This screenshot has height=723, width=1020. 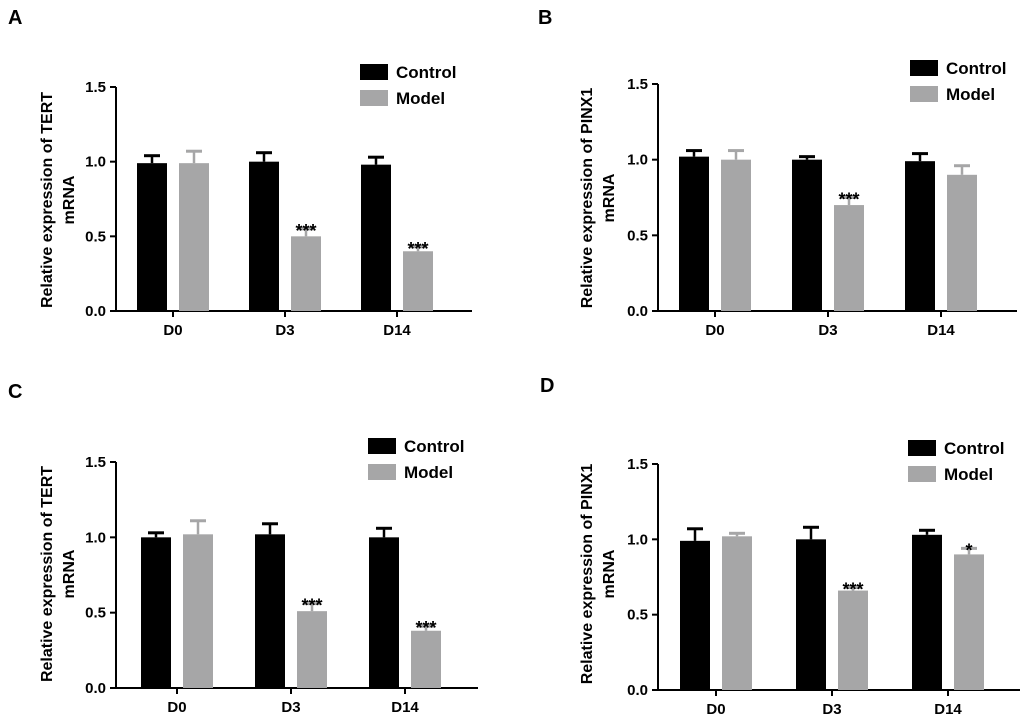 I want to click on plot-area: 0.0 0.5 1.0 1.5 D0 D3 D14 ***, so click(x=822, y=207).